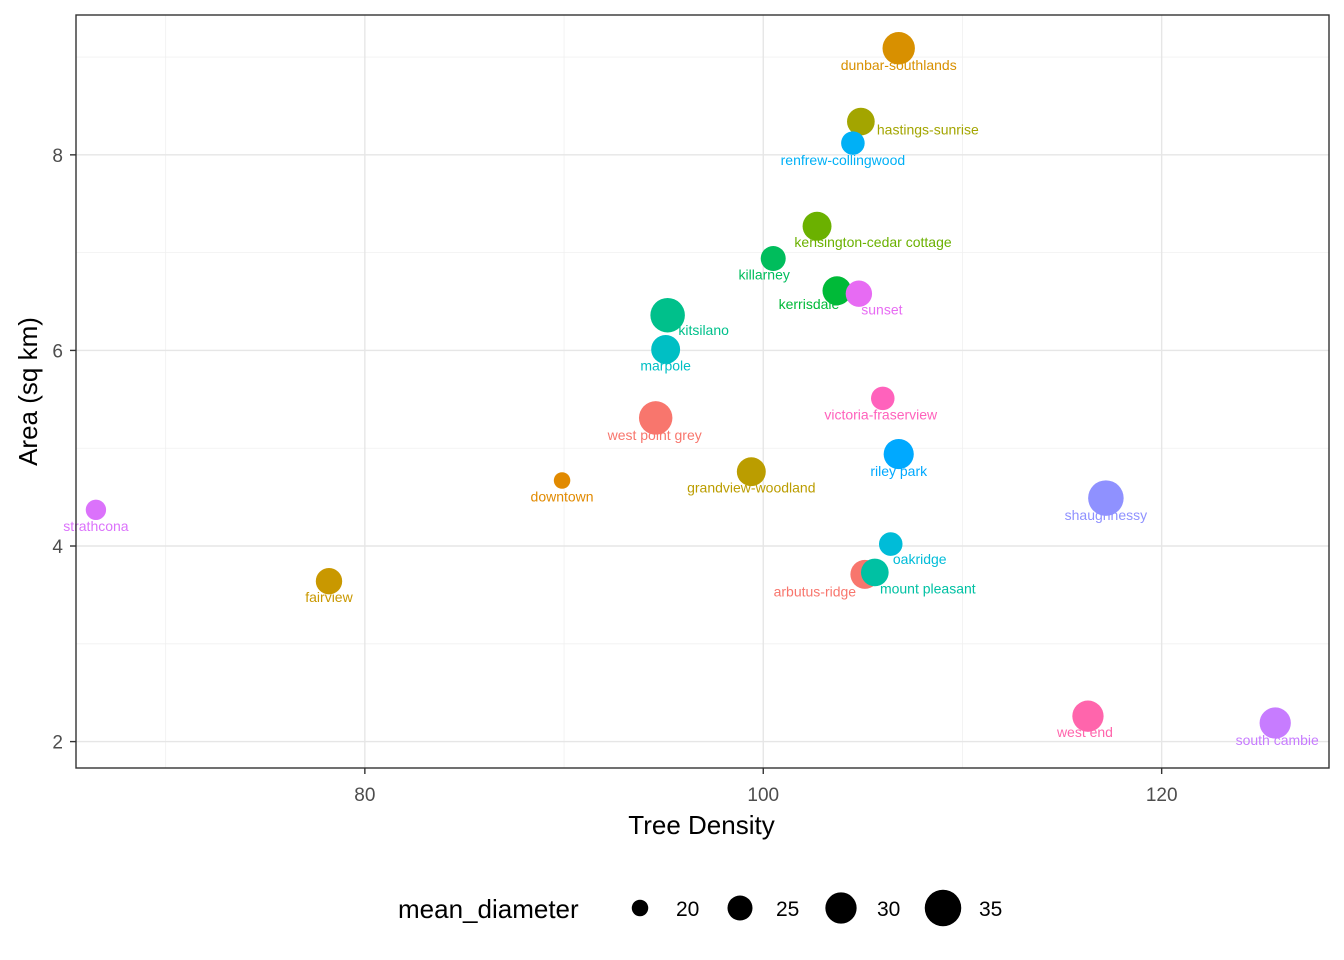 This screenshot has height=960, width=1344. What do you see at coordinates (815, 591) in the screenshot?
I see `point-label: arbutus-ridge` at bounding box center [815, 591].